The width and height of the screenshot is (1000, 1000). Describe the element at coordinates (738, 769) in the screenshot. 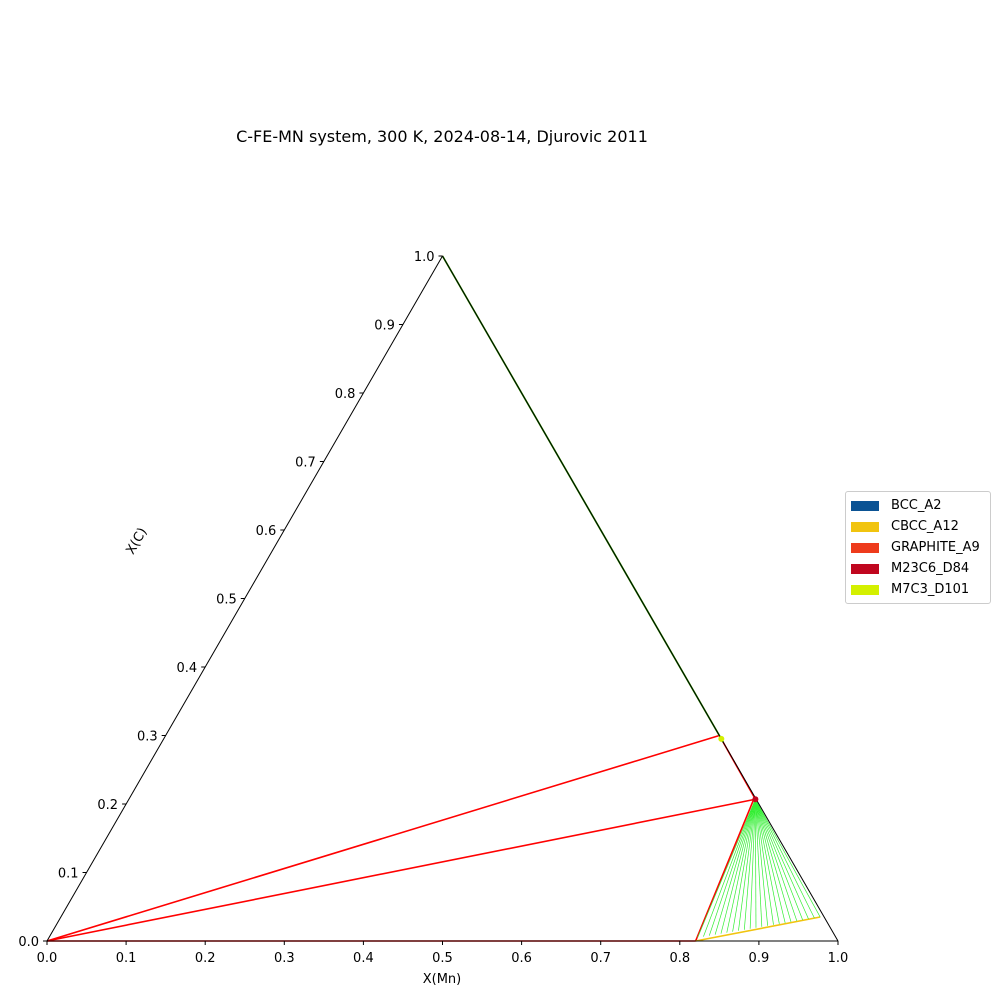

I see `phase-markers` at that location.